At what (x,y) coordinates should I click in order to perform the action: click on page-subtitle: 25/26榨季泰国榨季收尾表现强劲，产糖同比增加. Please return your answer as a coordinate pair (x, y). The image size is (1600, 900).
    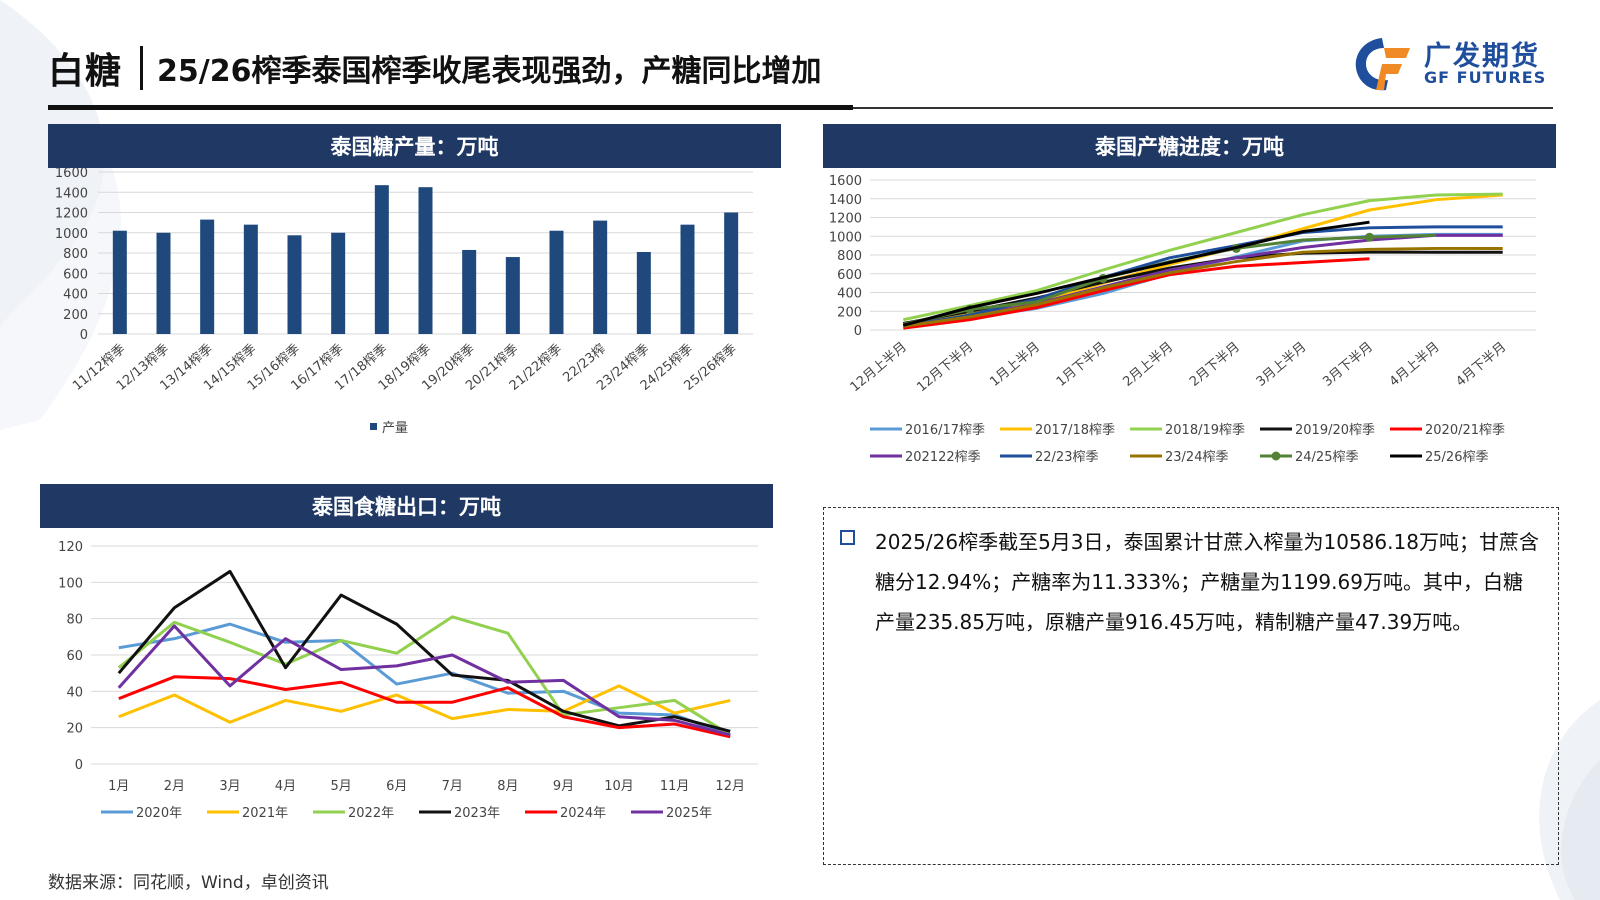
    Looking at the image, I should click on (489, 71).